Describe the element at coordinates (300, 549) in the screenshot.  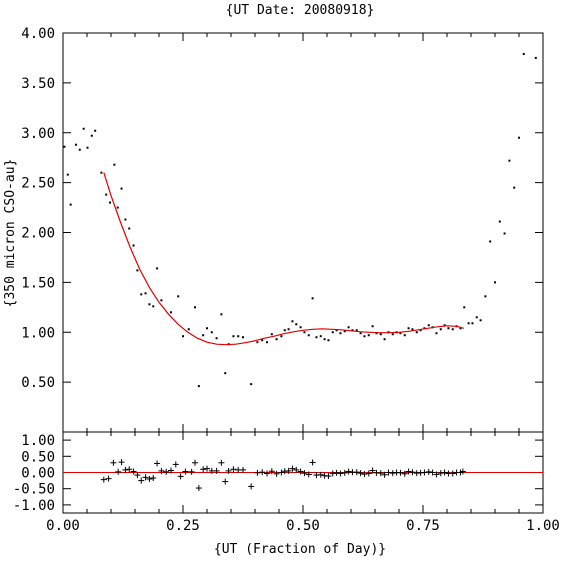
I see `x-axis-title: {UT (Fraction of Day)}` at that location.